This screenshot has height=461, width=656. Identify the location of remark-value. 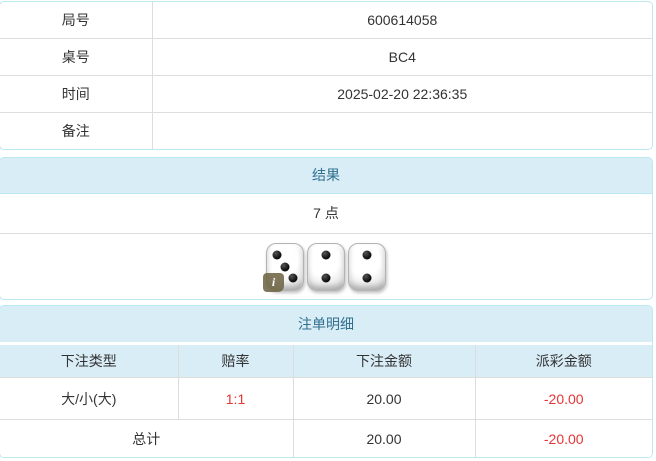
(402, 131).